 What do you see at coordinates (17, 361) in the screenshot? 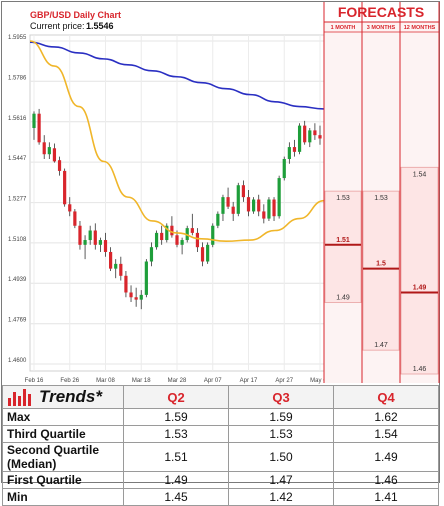
I see `y-tick-label: 1.4600` at bounding box center [17, 361].